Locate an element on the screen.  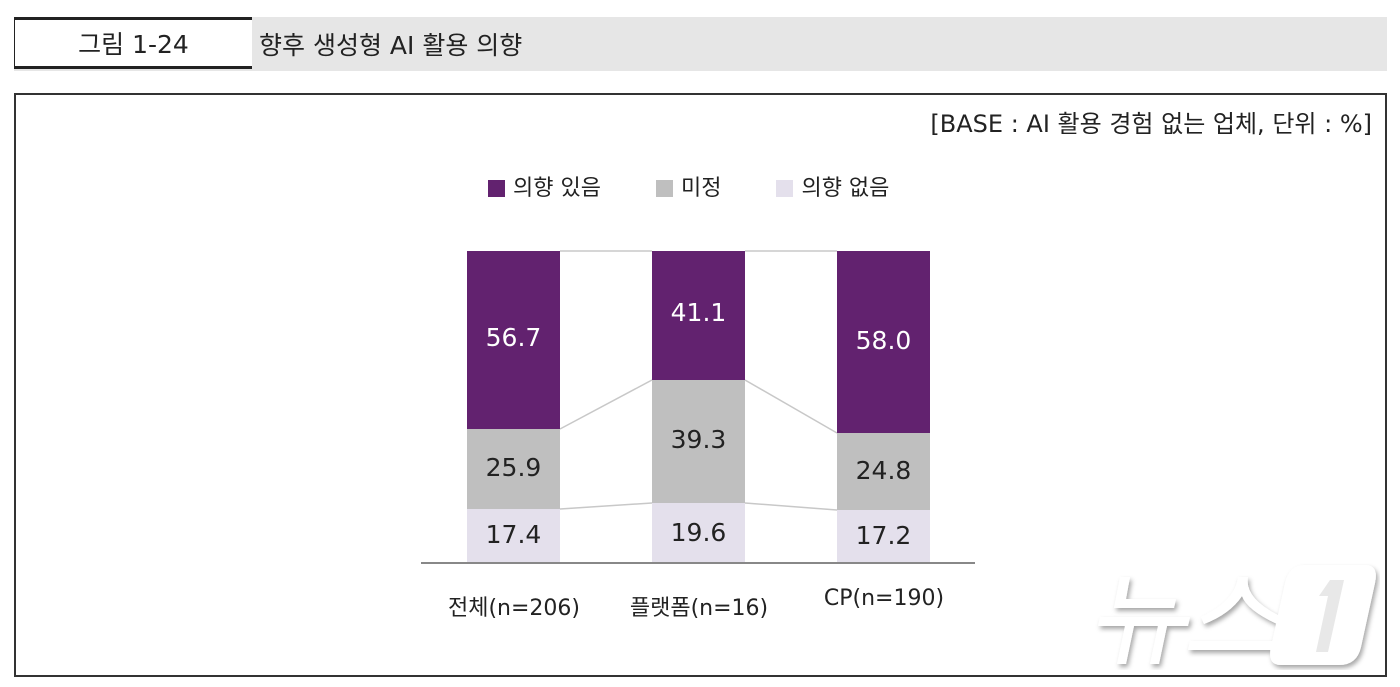
bar-total is located at coordinates (513, 407).